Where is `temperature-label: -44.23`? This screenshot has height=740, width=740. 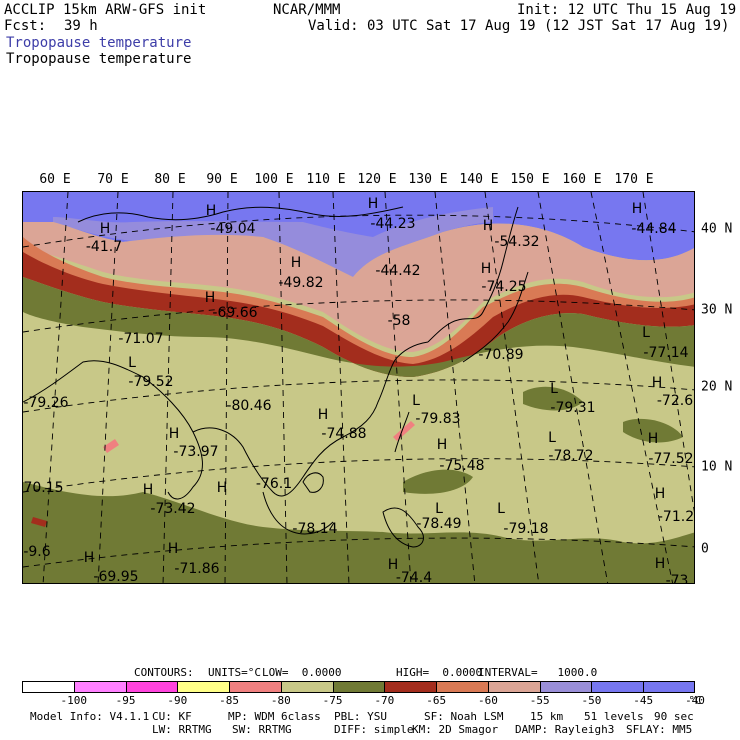 temperature-label: -44.23 is located at coordinates (393, 224).